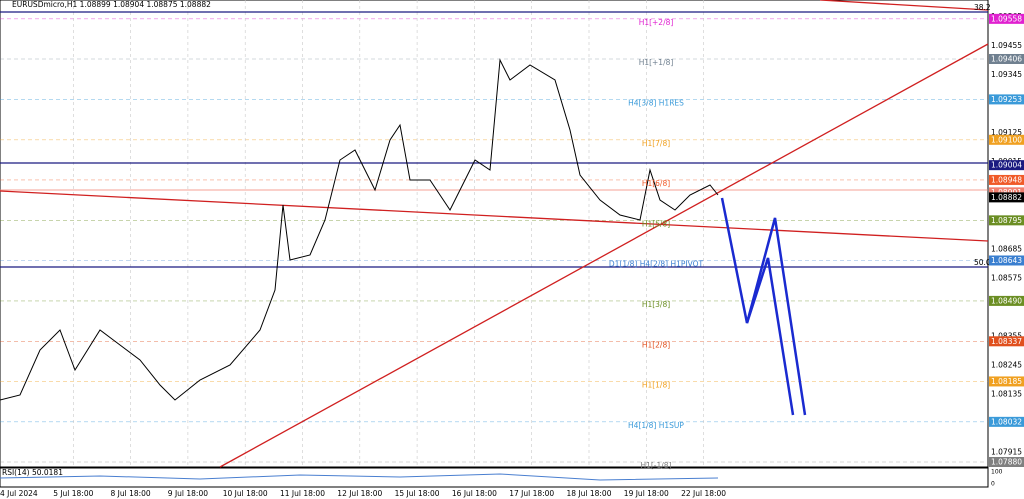  What do you see at coordinates (359, 493) in the screenshot?
I see `time-axis-label: 12 Jul 18:00` at bounding box center [359, 493].